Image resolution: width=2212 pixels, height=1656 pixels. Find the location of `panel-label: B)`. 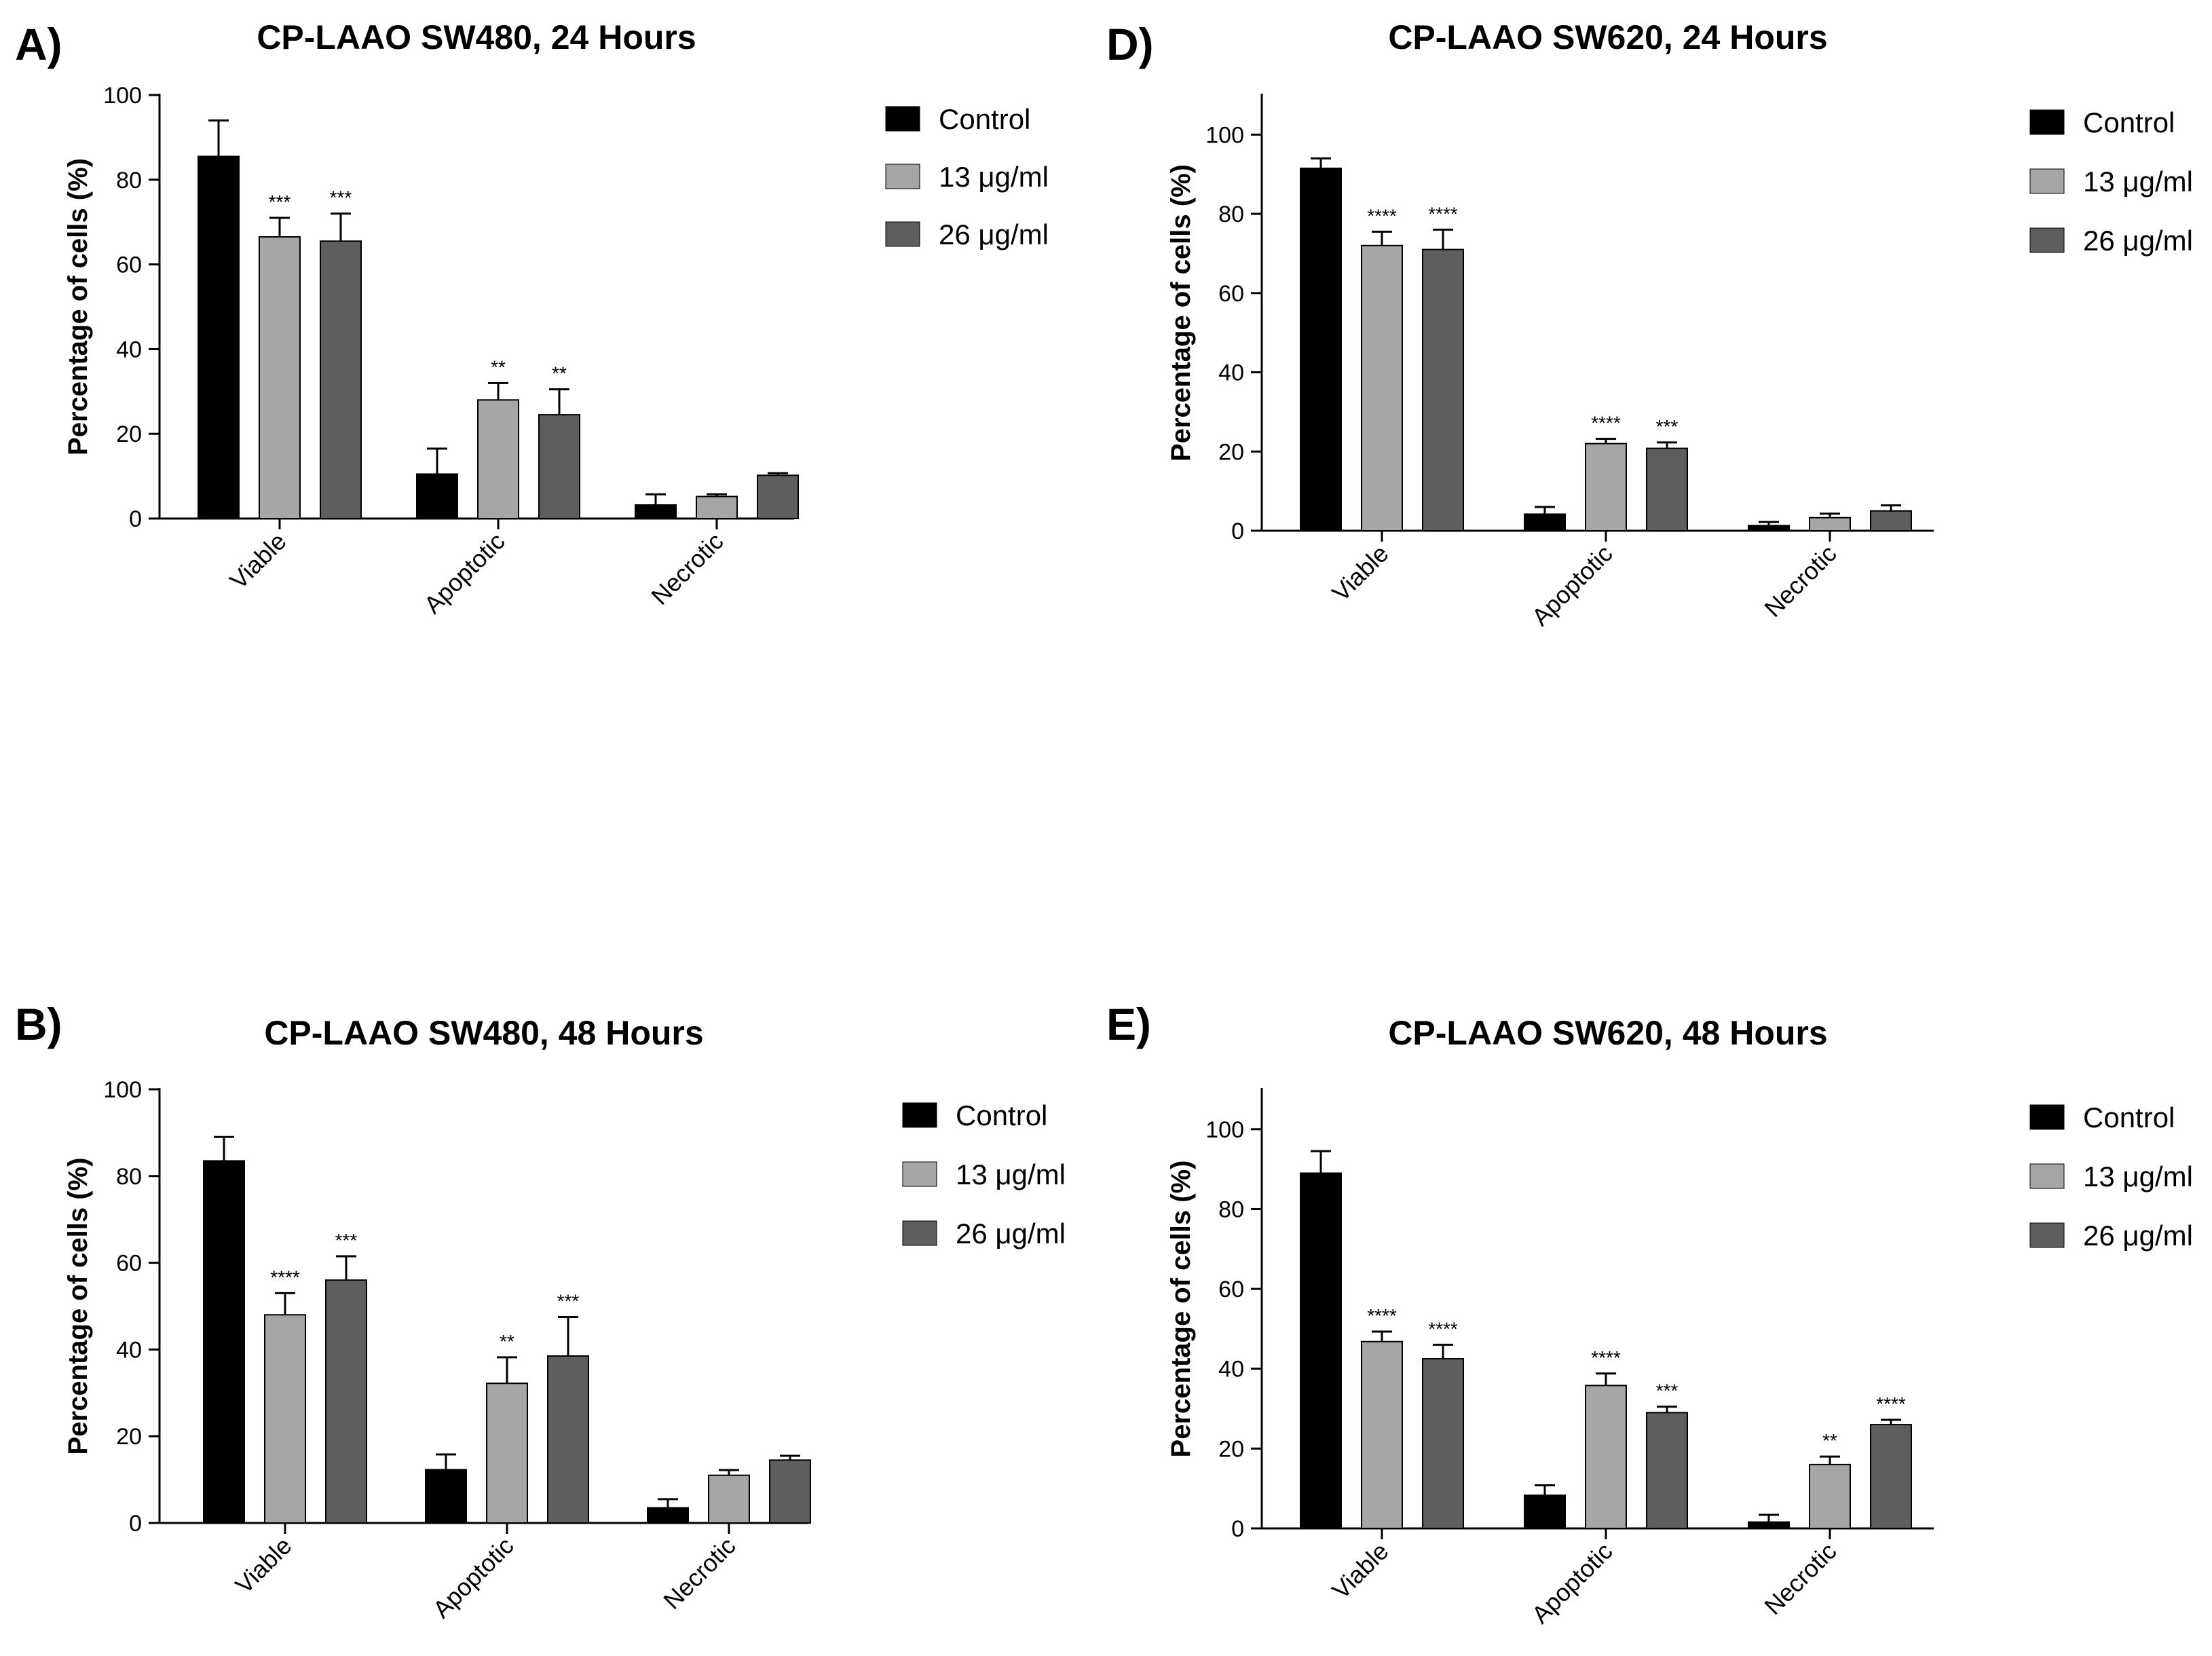

panel-label: B) is located at coordinates (38, 1024).